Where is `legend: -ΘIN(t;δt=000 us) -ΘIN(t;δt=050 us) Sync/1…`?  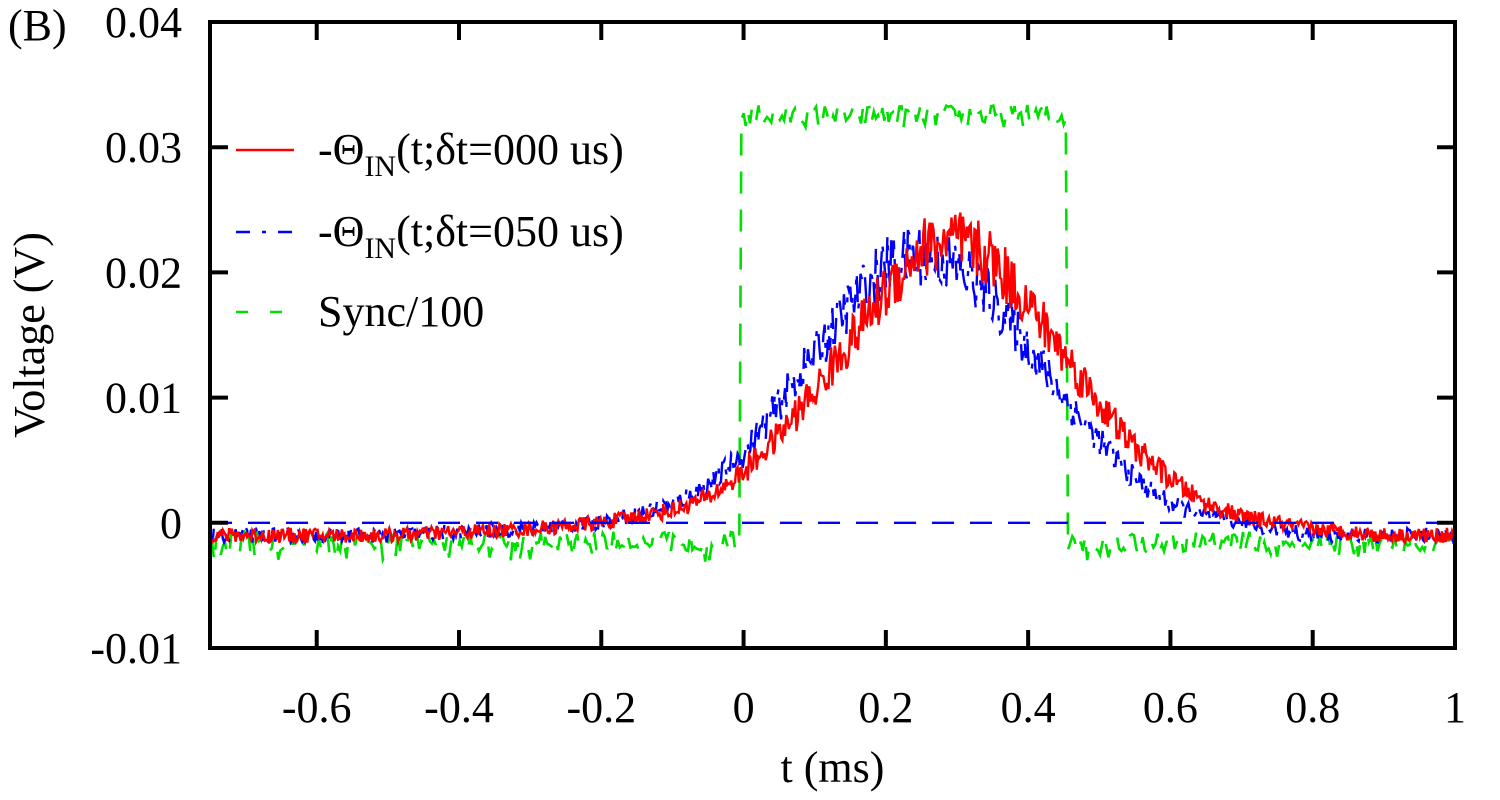 legend: -ΘIN(t;δt=000 us) -ΘIN(t;δt=050 us) Sync/1… is located at coordinates (470, 228).